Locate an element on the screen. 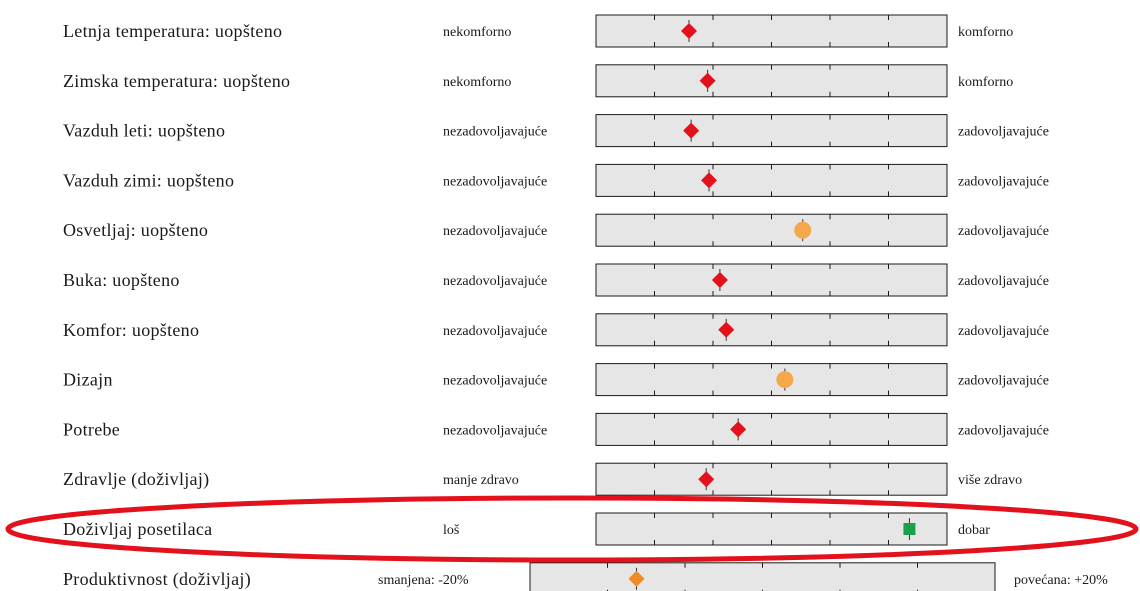 The width and height of the screenshot is (1140, 591). row-label: Buka: uopšteno is located at coordinates (121, 280).